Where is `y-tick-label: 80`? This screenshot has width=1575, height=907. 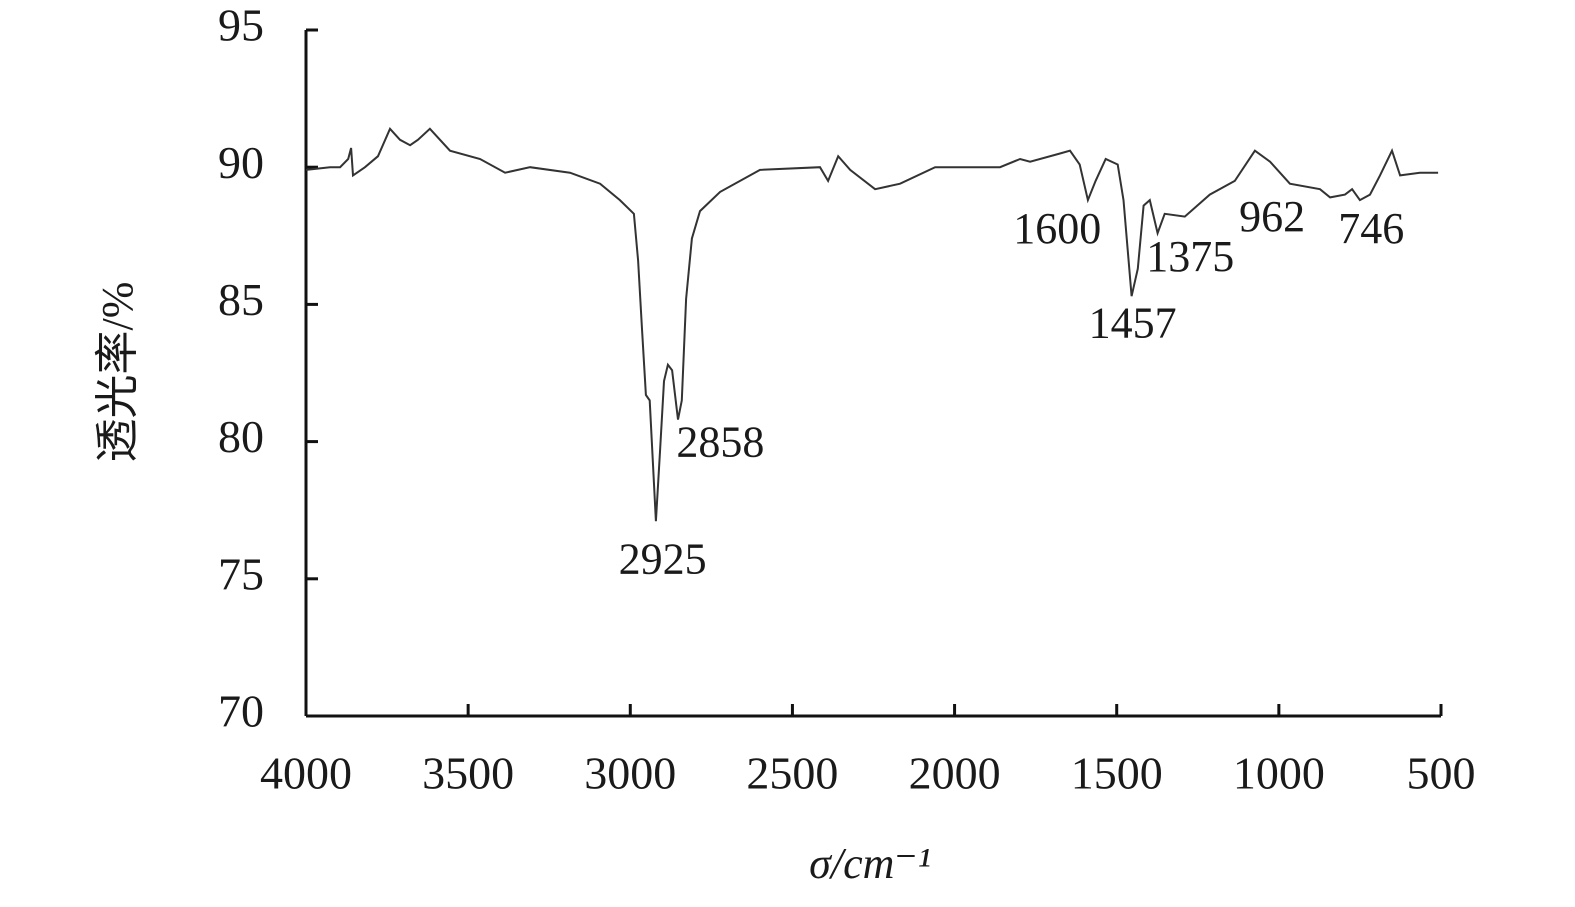
y-tick-label: 80 is located at coordinates (241, 436).